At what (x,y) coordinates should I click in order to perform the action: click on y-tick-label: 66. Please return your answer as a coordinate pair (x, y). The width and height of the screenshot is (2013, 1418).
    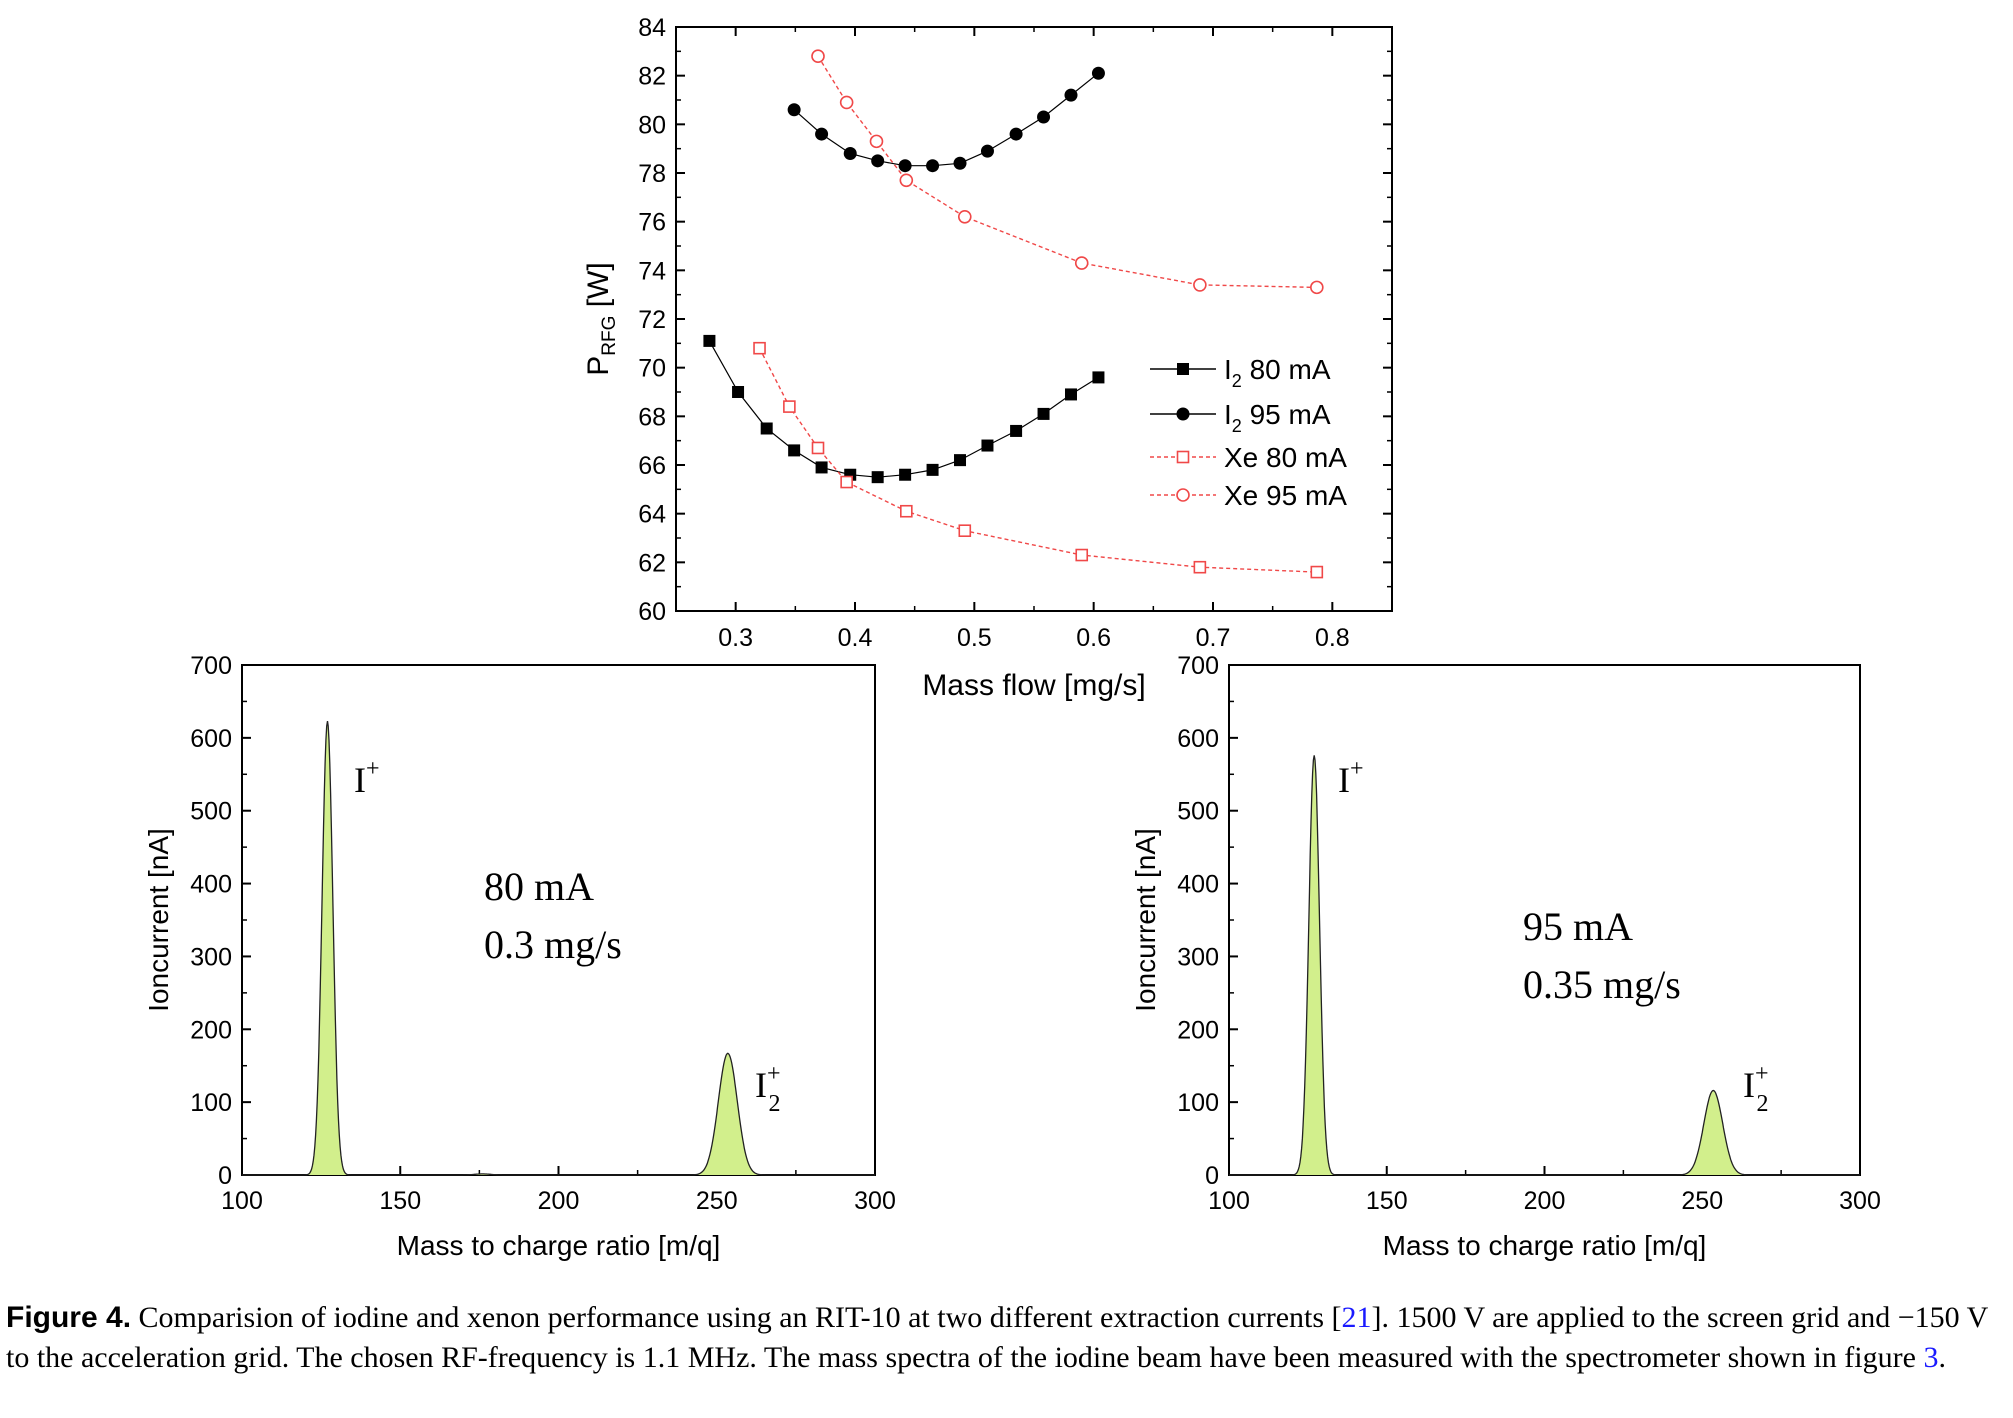
    Looking at the image, I should click on (652, 466).